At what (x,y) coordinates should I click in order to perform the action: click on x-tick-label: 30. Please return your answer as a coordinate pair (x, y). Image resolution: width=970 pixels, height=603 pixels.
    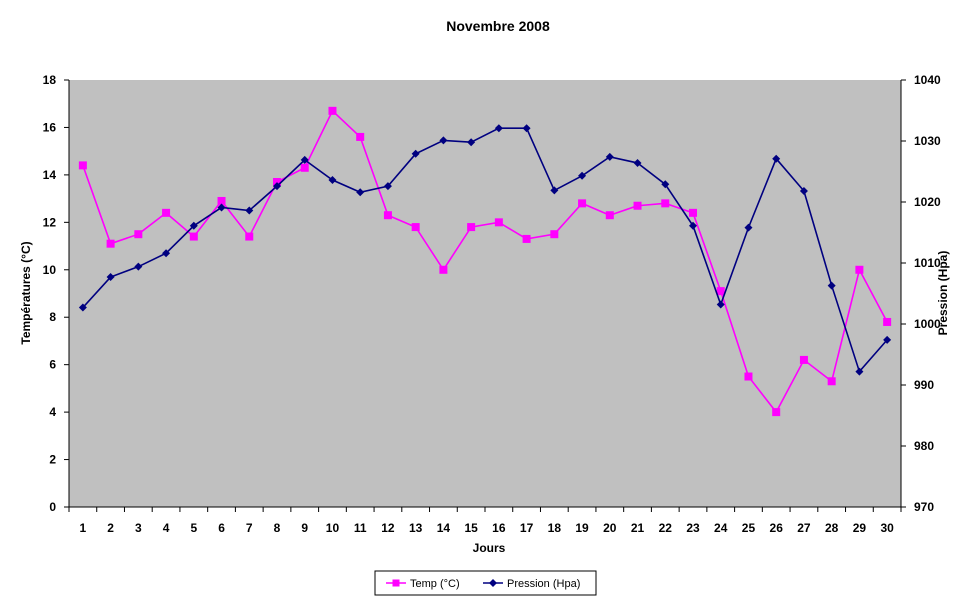
    Looking at the image, I should click on (887, 528).